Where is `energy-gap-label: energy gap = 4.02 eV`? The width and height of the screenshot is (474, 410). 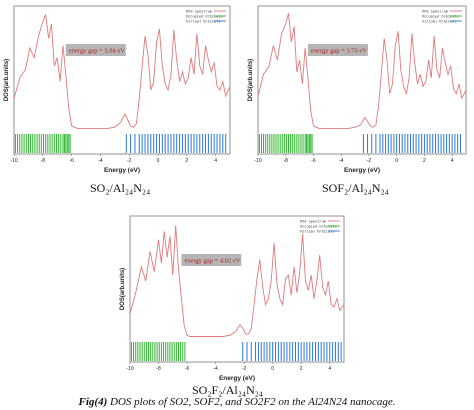
energy-gap-label: energy gap = 4.02 eV is located at coordinates (212, 261).